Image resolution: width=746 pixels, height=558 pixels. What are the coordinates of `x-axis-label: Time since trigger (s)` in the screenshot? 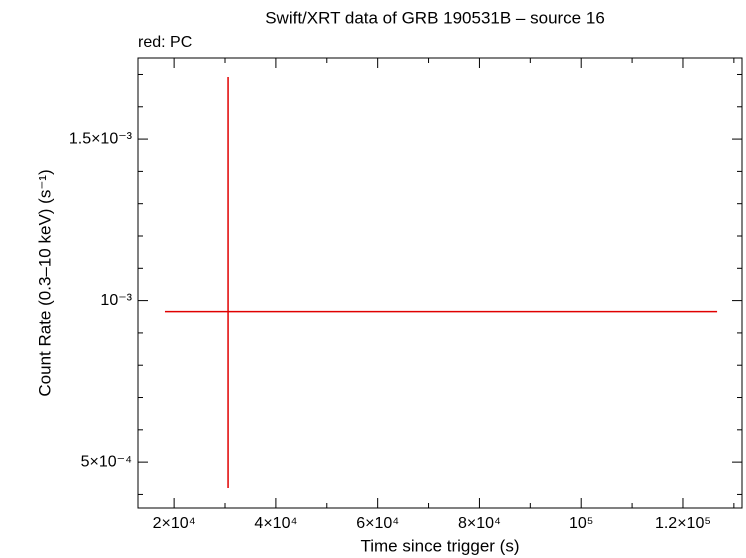 It's located at (439, 545).